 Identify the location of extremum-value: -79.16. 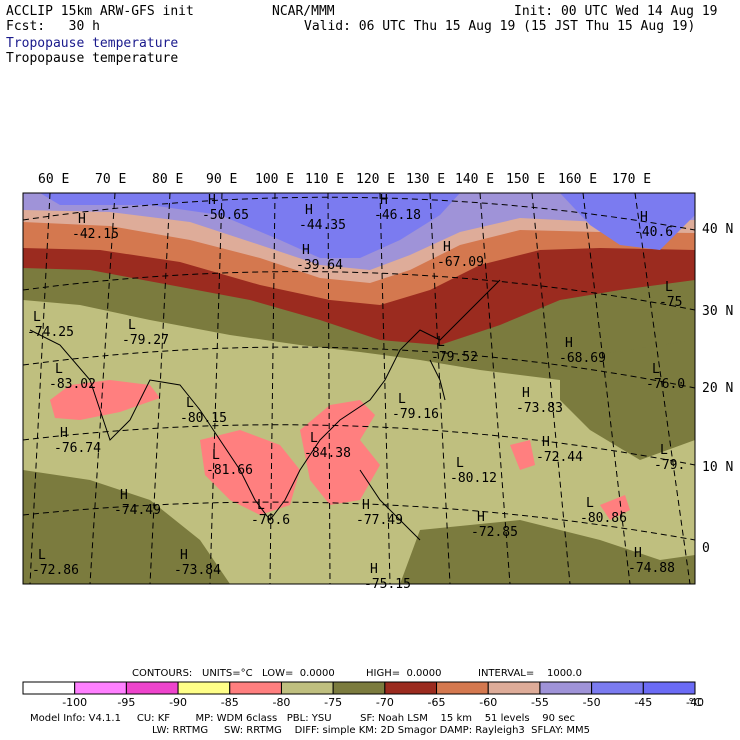
(415, 414).